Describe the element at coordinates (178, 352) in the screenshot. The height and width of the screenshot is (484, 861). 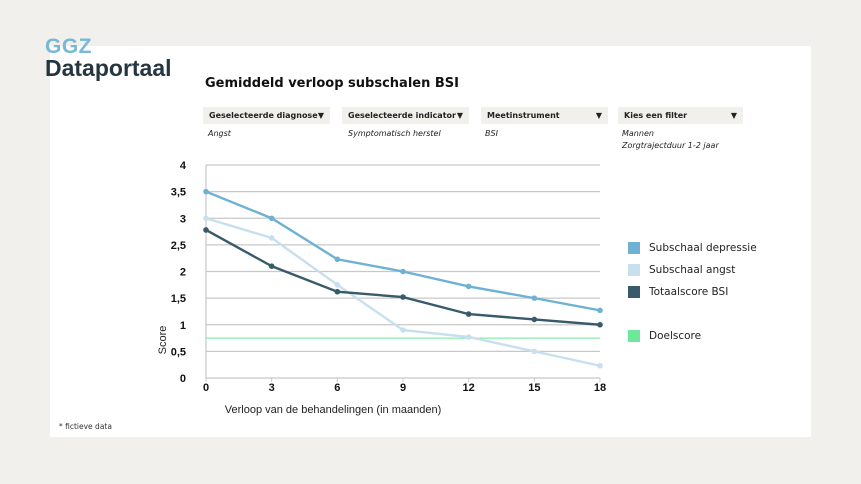
I see `y-tick-label: 0,5` at that location.